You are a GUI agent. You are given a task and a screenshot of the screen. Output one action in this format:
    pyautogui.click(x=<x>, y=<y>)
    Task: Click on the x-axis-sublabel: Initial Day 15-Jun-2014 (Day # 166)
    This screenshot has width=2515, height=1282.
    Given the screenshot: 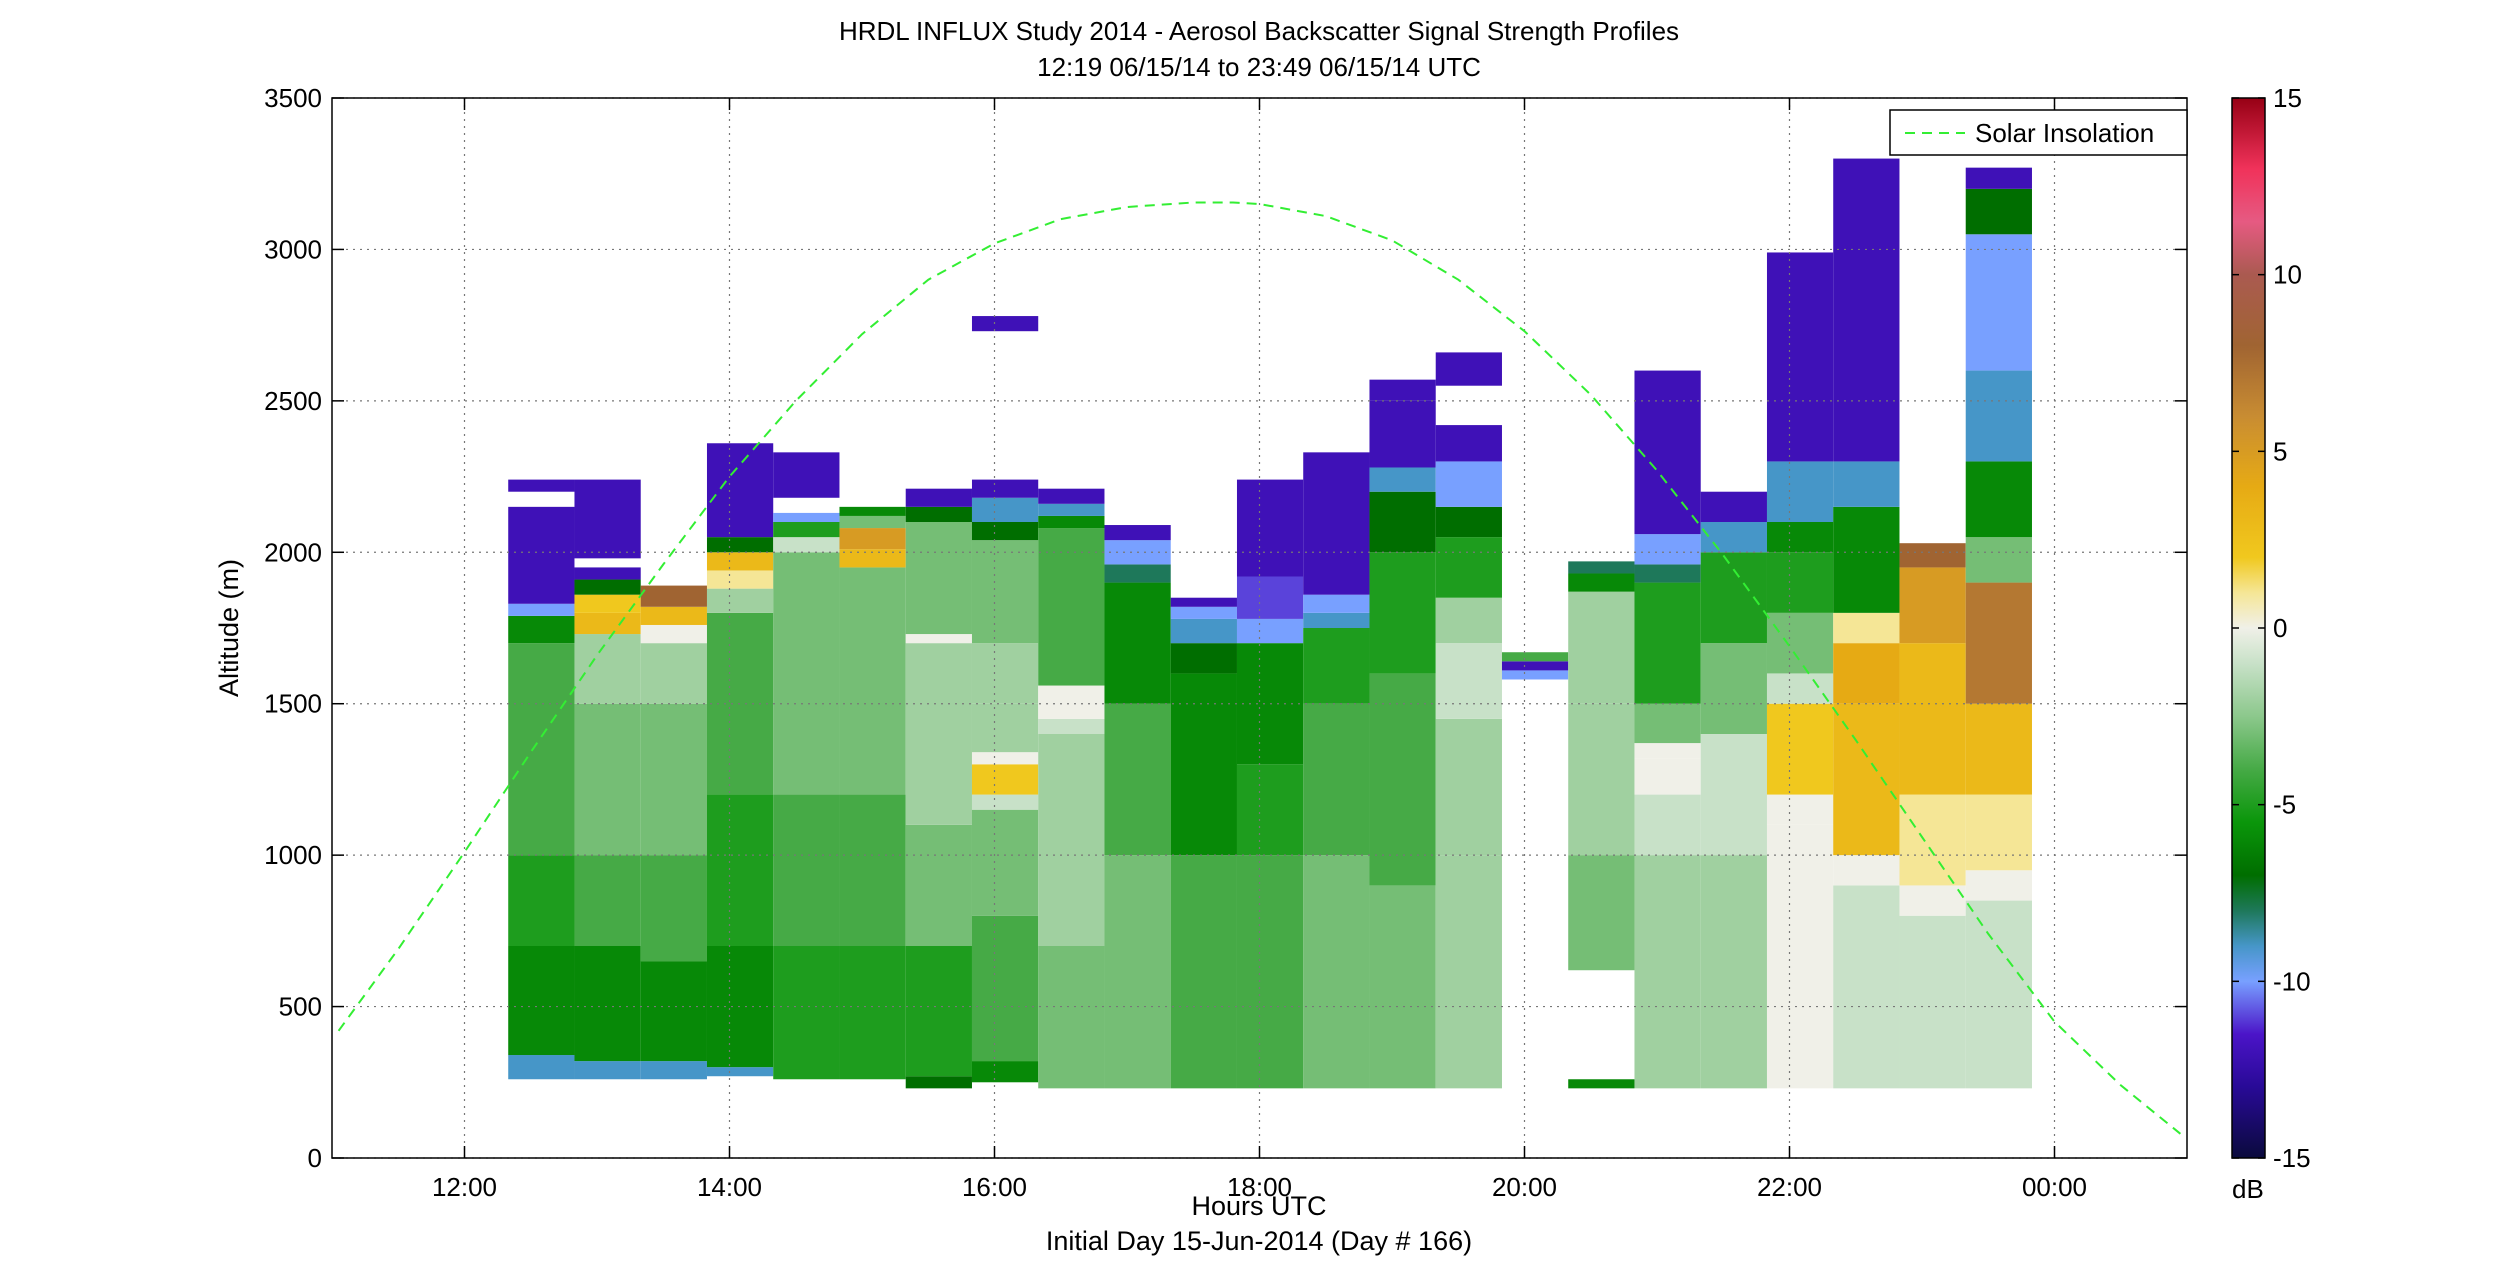 What is the action you would take?
    pyautogui.click(x=1259, y=1241)
    